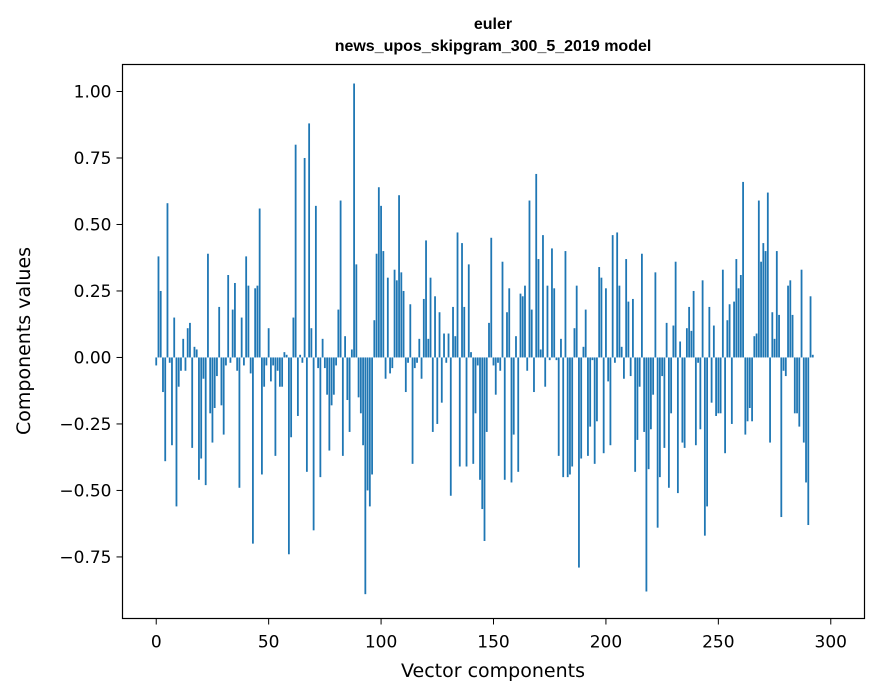 Image resolution: width=880 pixels, height=696 pixels. Describe the element at coordinates (85, 425) in the screenshot. I see `y-tick-label: −0.25` at that location.